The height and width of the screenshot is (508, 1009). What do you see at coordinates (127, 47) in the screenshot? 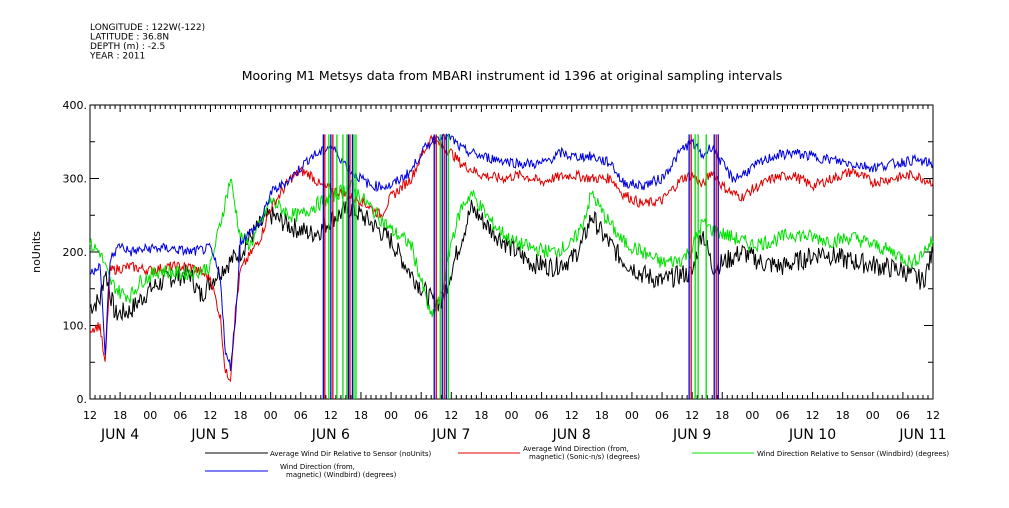
I see `meta-line: DEPTH (m) : -2.5` at bounding box center [127, 47].